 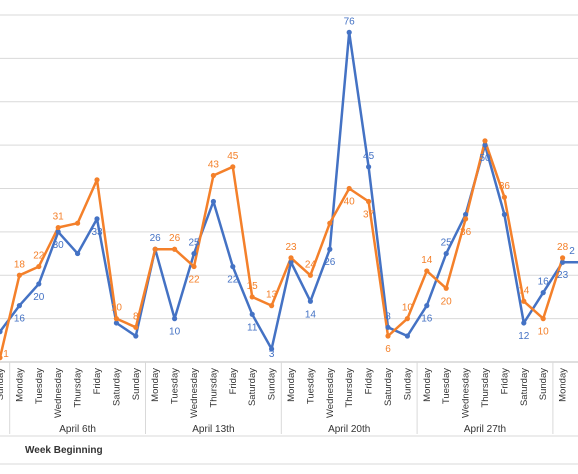 I want to click on data-label: 3, so click(x=272, y=354).